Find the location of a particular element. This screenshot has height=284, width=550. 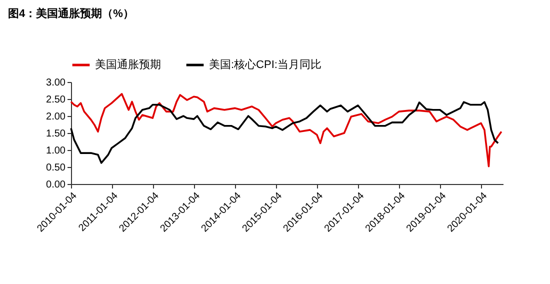

y-tick-label: 0.50 is located at coordinates (56, 168).